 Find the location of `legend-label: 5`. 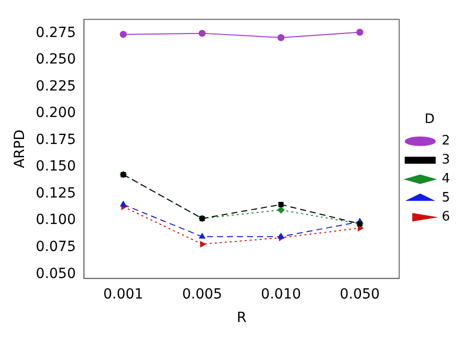

legend-label: 5 is located at coordinates (446, 198).